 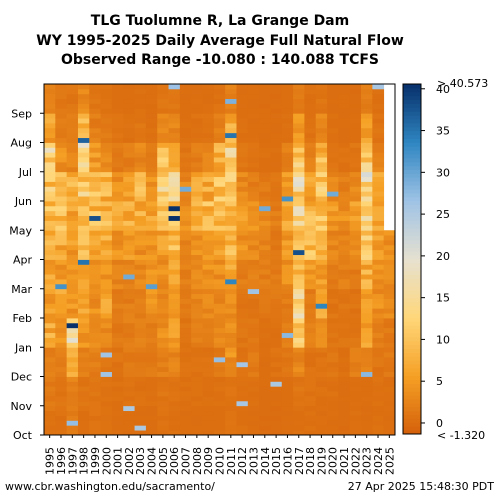 What do you see at coordinates (443, 131) in the screenshot?
I see `colorbar-tick-label: 35` at bounding box center [443, 131].